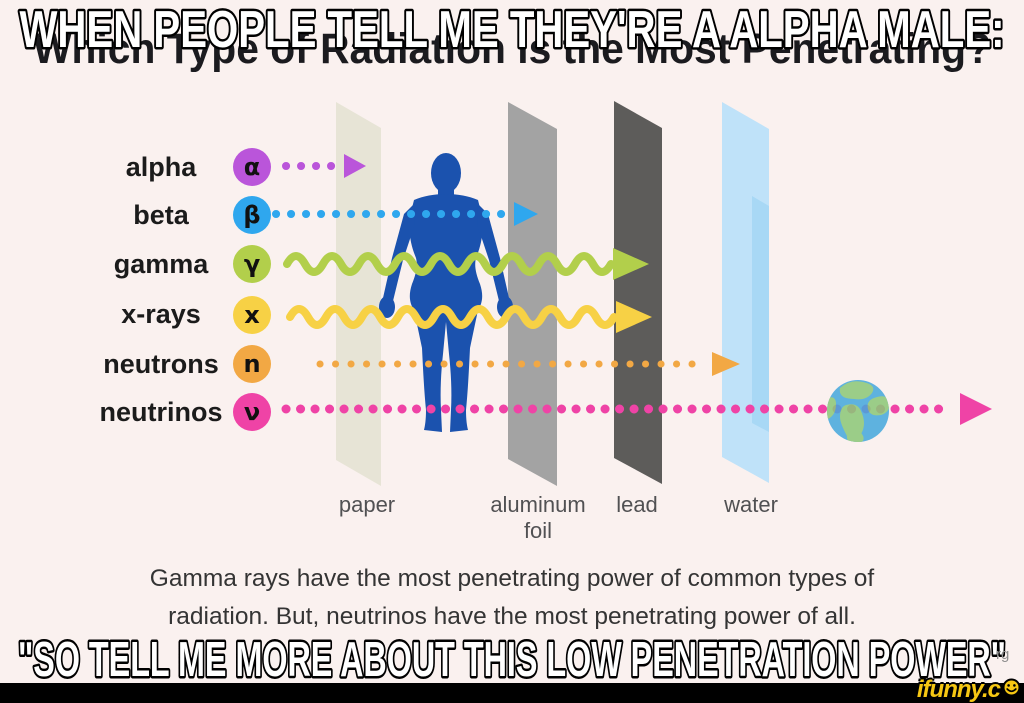  What do you see at coordinates (637, 504) in the screenshot?
I see `barrier-label-lead: lead` at bounding box center [637, 504].